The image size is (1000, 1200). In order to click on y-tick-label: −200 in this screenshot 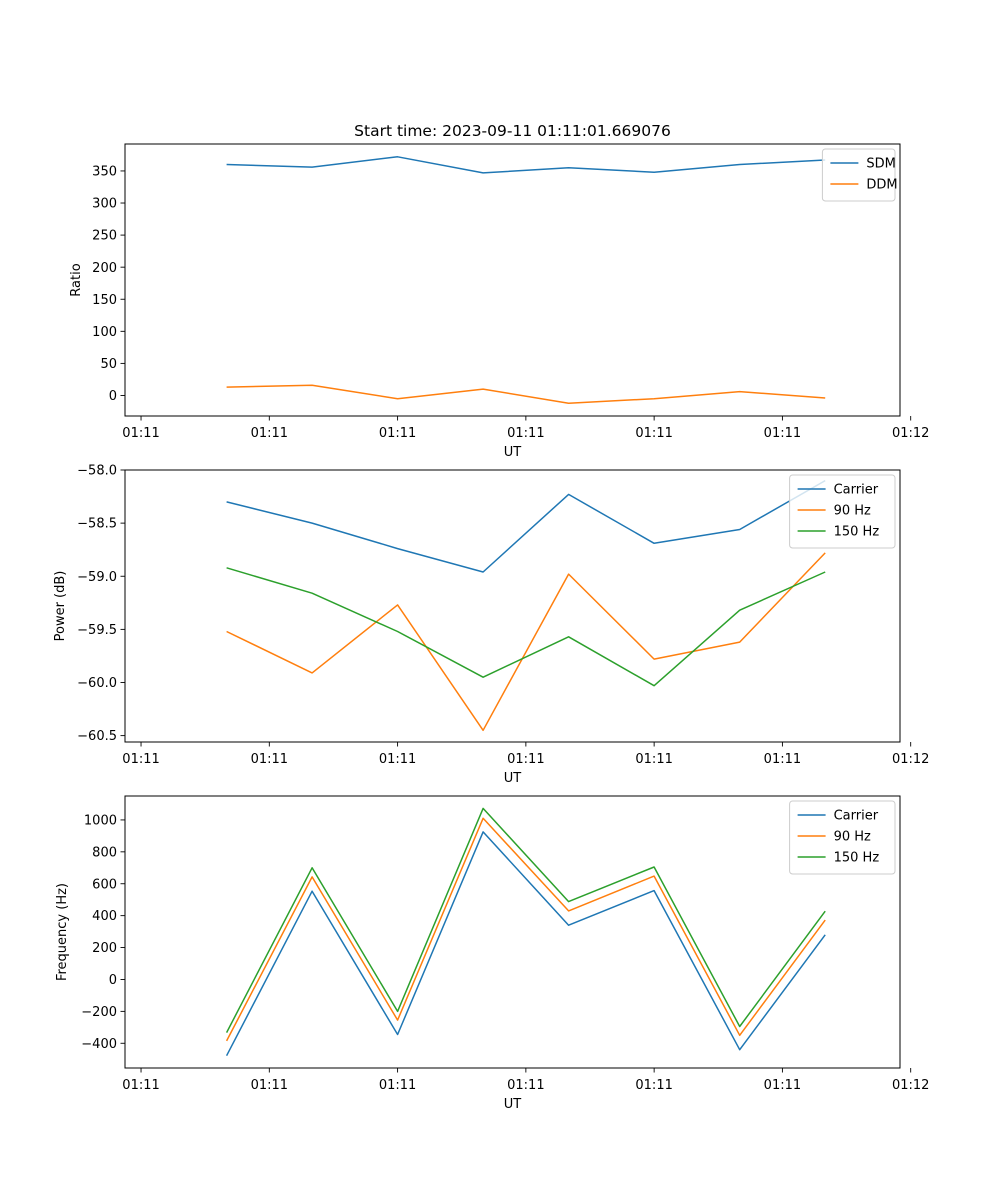, I will do `click(99, 1012)`.